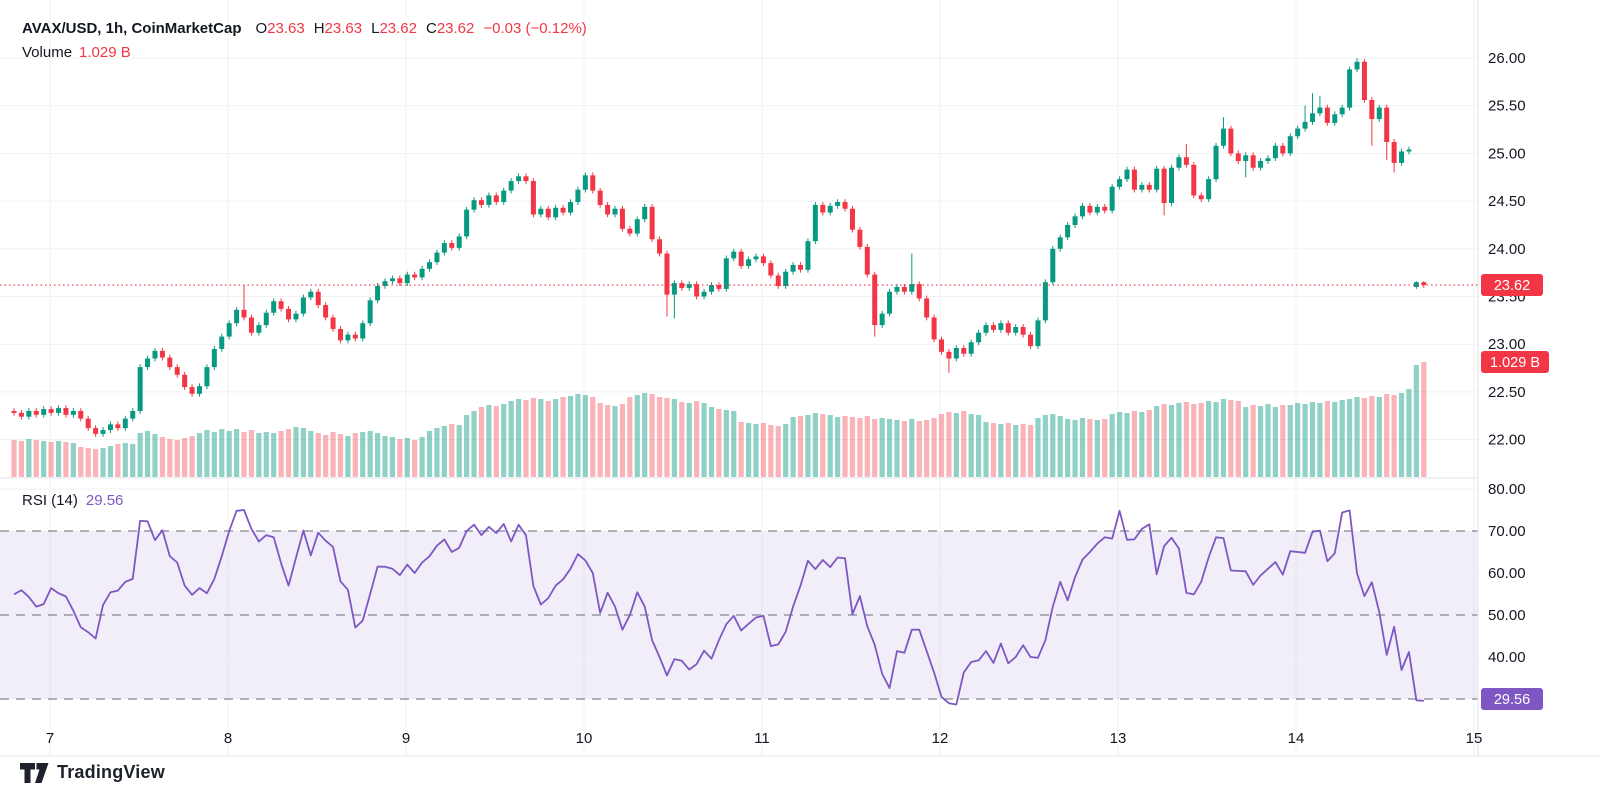 The image size is (1600, 802). What do you see at coordinates (92, 772) in the screenshot?
I see `tradingview-logo: TradingView` at bounding box center [92, 772].